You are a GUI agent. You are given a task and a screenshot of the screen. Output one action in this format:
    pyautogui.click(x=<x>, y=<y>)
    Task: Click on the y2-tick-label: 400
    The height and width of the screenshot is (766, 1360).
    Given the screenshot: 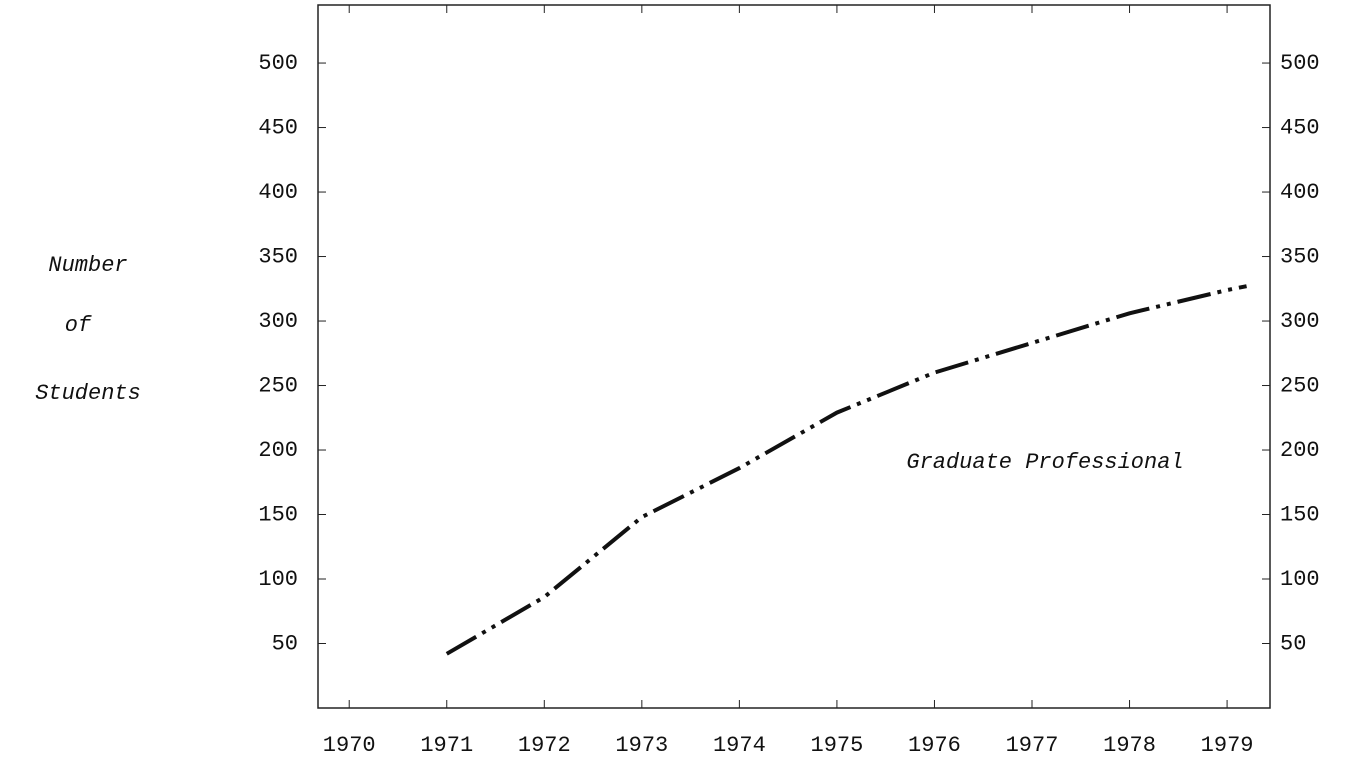 What is the action you would take?
    pyautogui.click(x=1300, y=192)
    